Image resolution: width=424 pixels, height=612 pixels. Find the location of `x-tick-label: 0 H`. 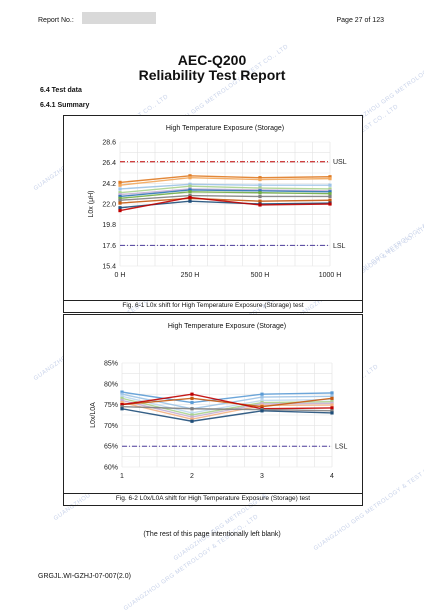

x-tick-label: 0 H is located at coordinates (120, 275).